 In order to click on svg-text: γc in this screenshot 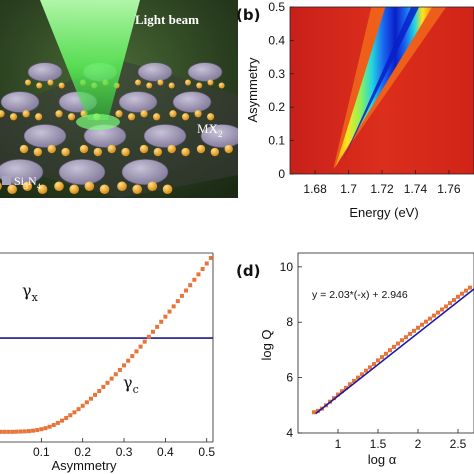, I will do `click(131, 384)`.